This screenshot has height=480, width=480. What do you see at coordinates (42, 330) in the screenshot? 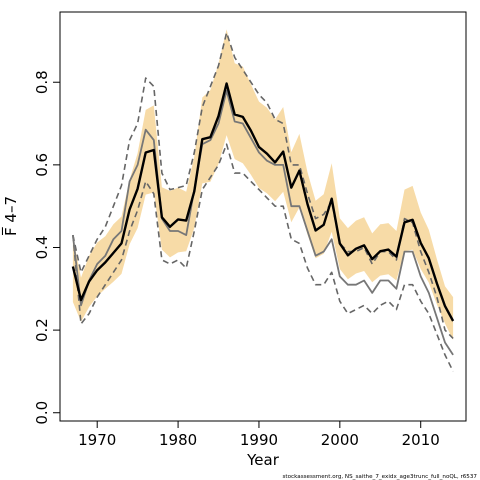
I see `y-tick-label: 0.2` at bounding box center [42, 330].